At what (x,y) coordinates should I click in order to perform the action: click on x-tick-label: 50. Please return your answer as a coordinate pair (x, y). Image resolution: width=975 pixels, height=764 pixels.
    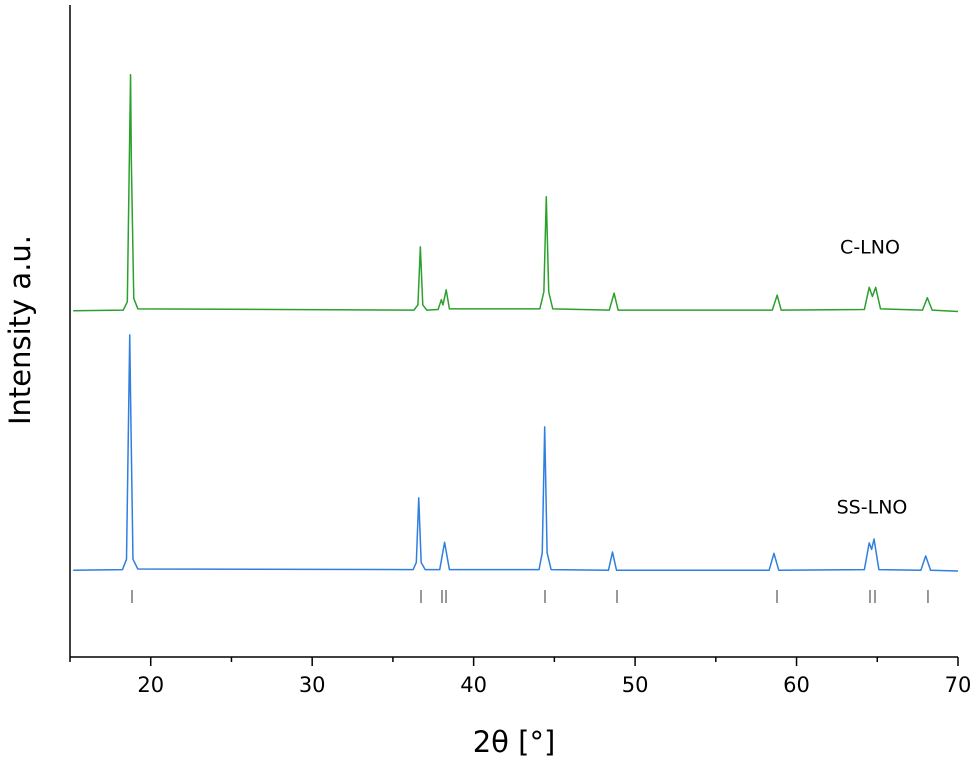
    Looking at the image, I should click on (635, 685).